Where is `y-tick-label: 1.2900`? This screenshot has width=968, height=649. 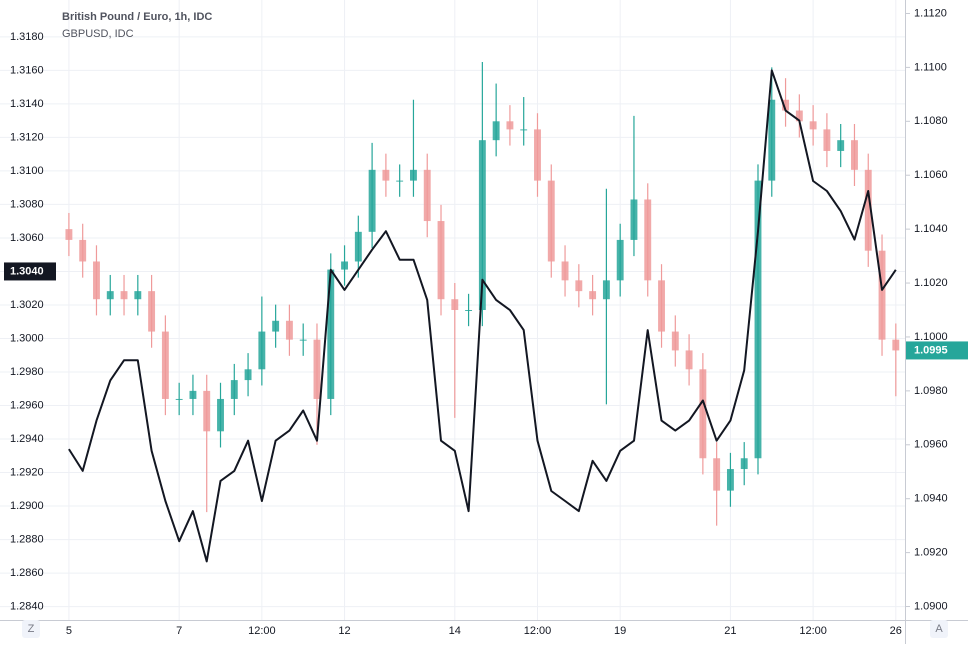
y-tick-label: 1.2900 is located at coordinates (27, 506).